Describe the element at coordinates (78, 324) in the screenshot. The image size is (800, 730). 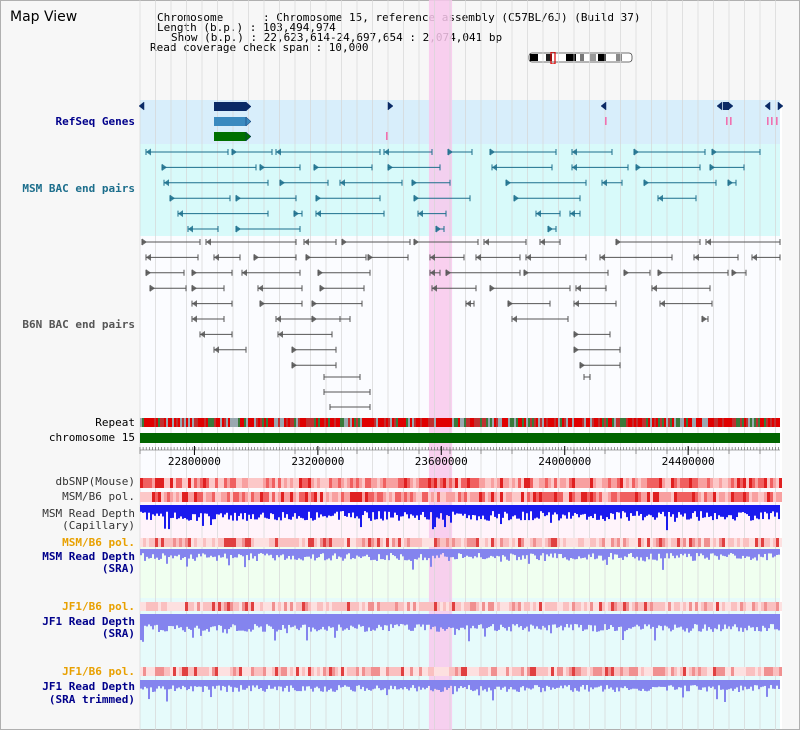
I see `b6n-bac-end-pairs-label: B6N BAC end pairs` at that location.